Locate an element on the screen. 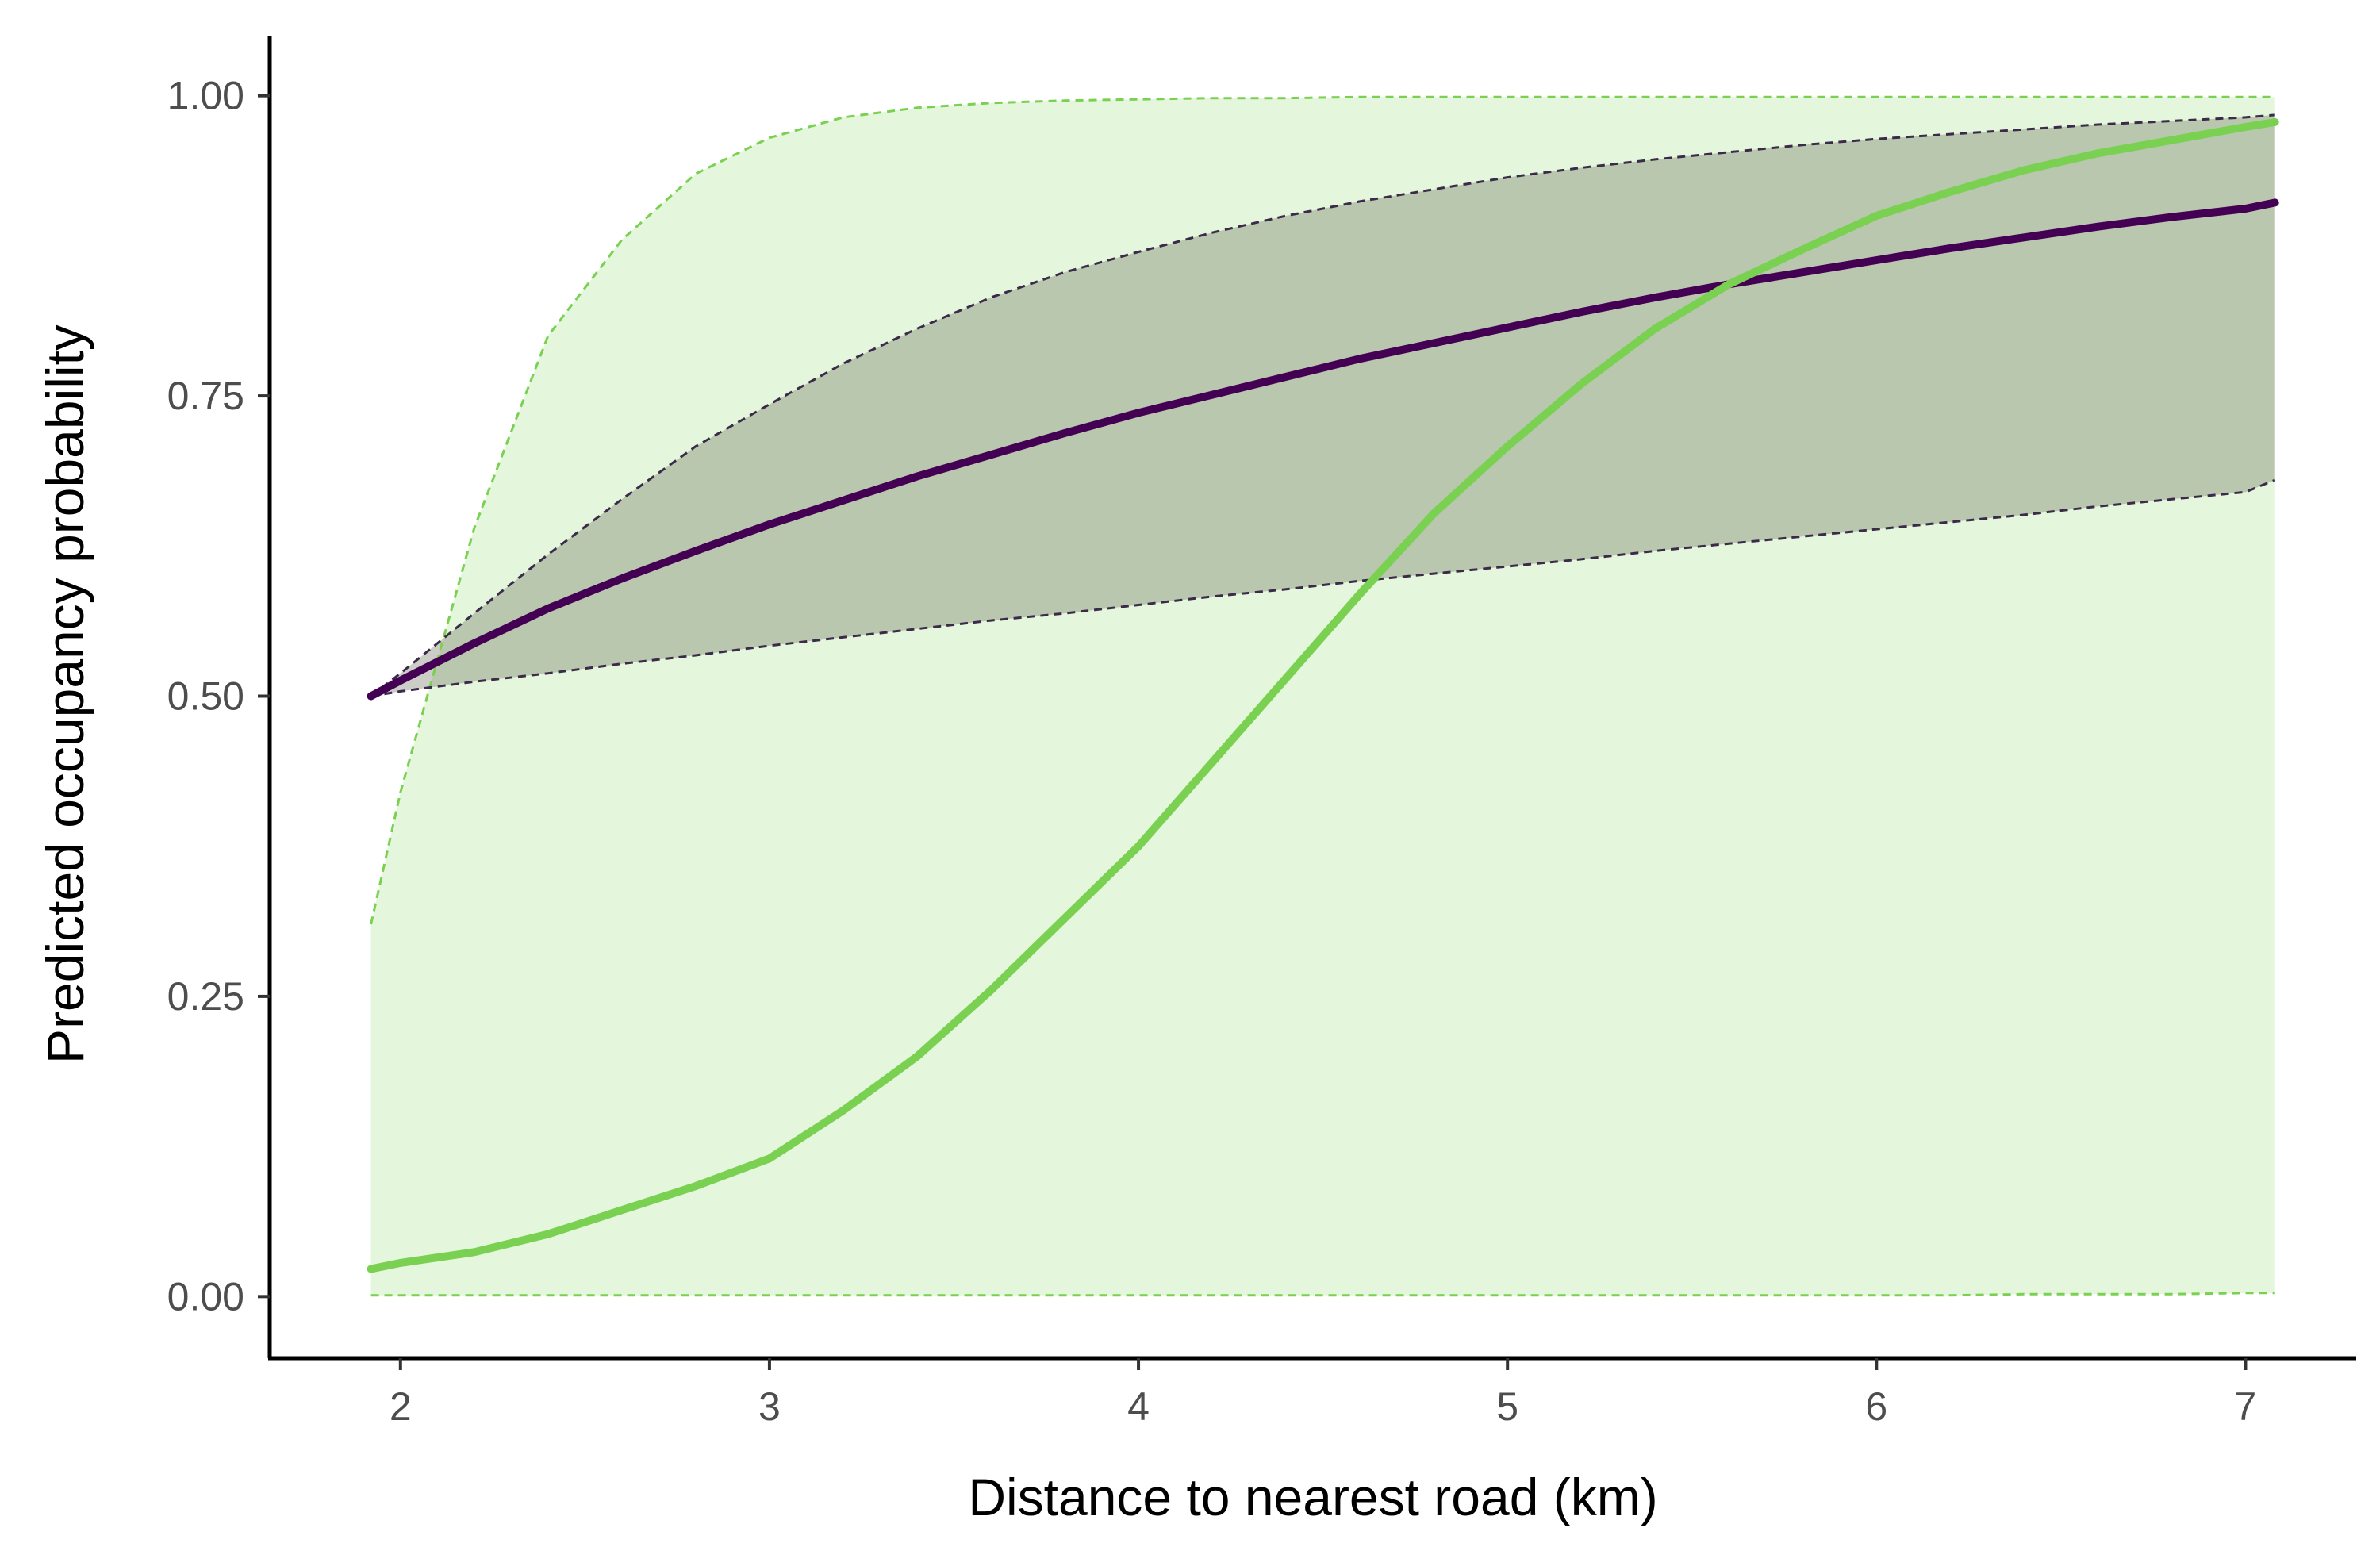  y-tick-label: 0.00 is located at coordinates (205, 1296).